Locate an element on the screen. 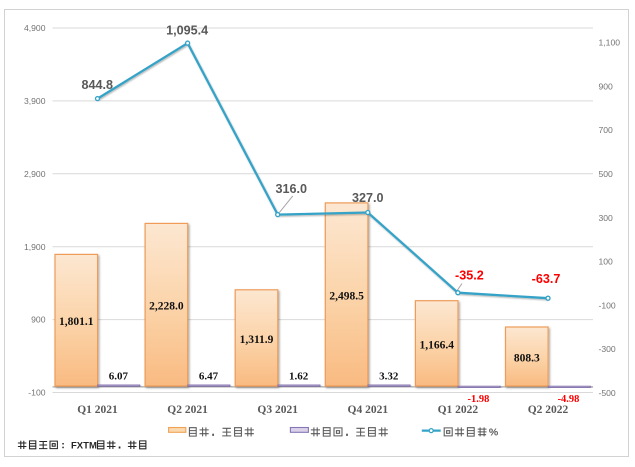 The height and width of the screenshot is (467, 635). svg-text: 1,311.9 is located at coordinates (257, 340).